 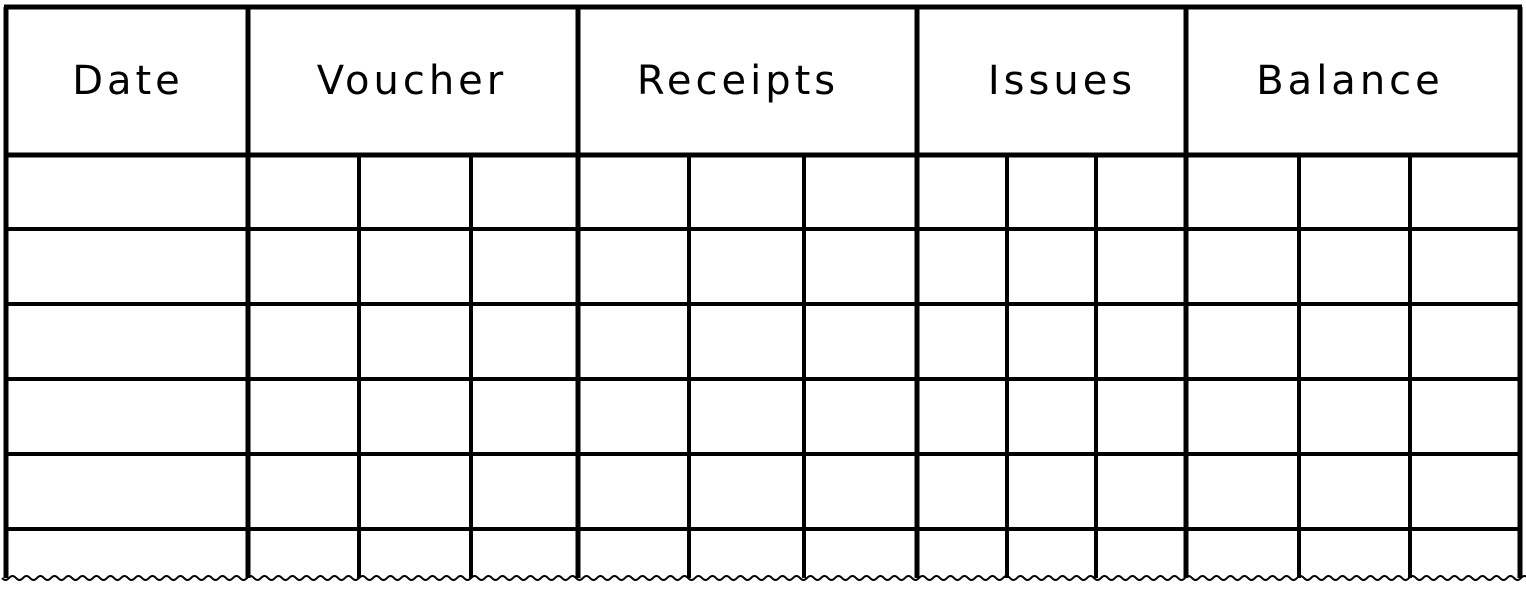 I want to click on torn-bottom-edge, so click(x=763, y=578).